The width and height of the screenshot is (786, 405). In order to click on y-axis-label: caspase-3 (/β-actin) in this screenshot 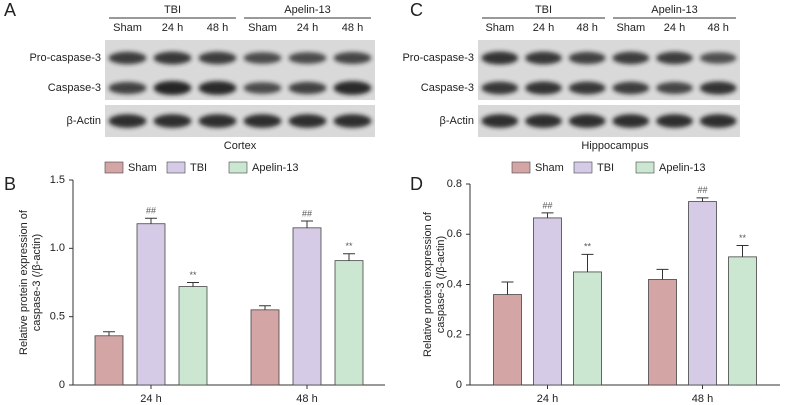, I will do `click(37, 282)`.